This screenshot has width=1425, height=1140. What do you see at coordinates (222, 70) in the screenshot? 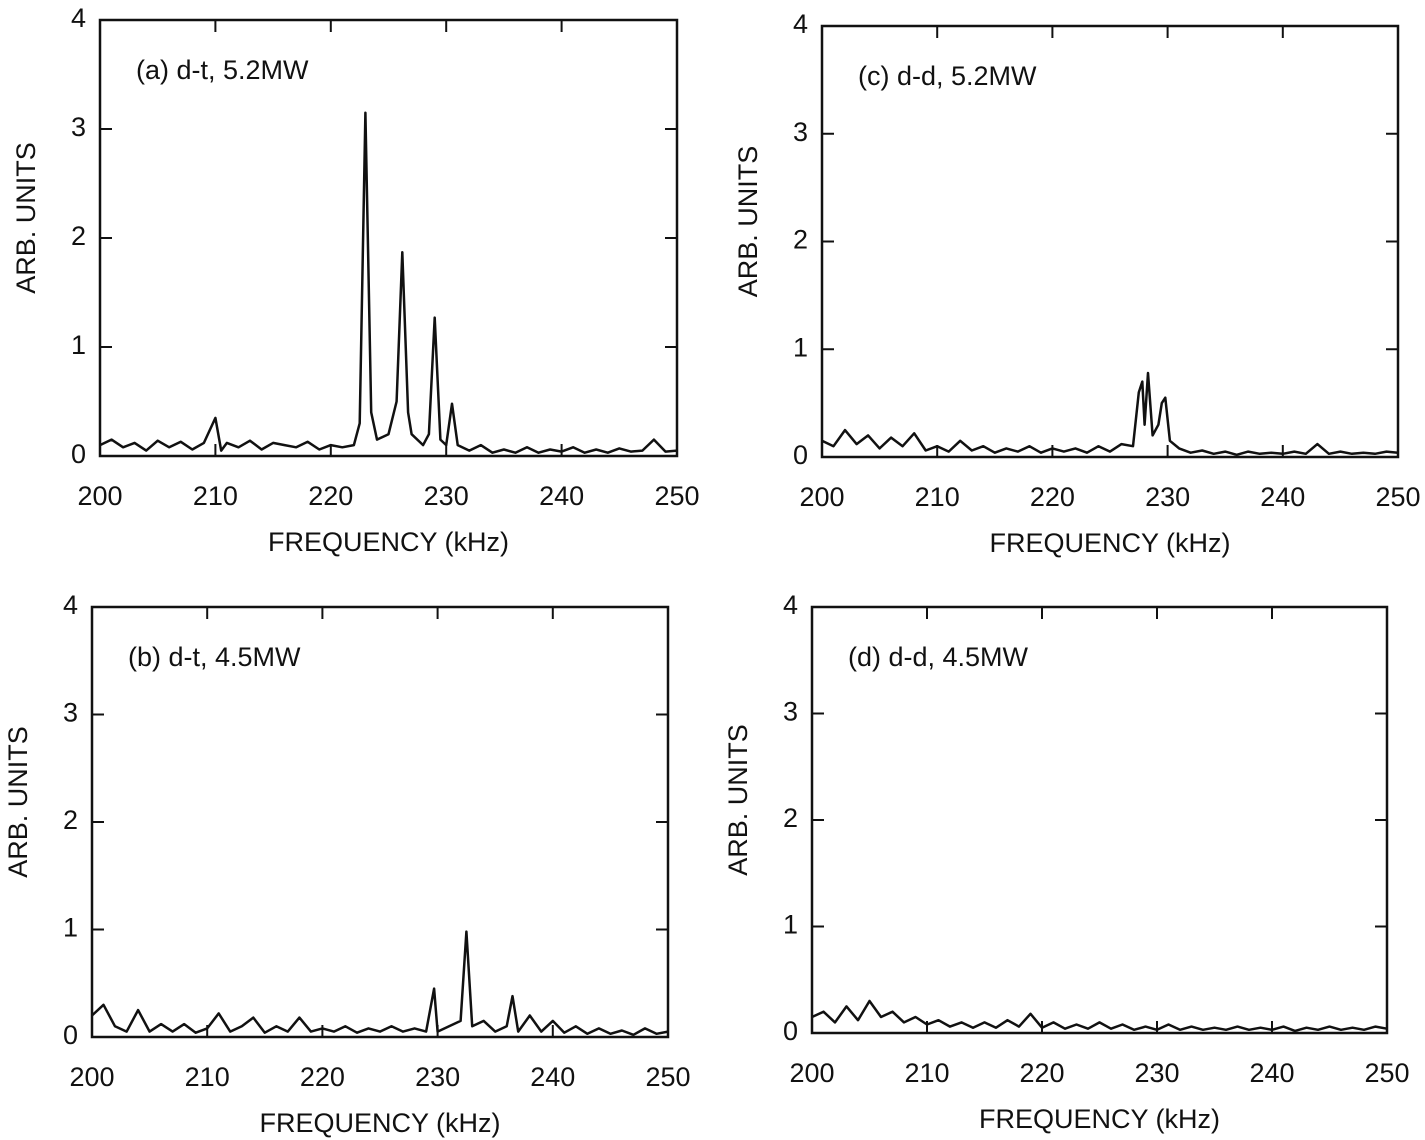
I see `panel-title: (a) d-t, 5.2MW` at bounding box center [222, 70].